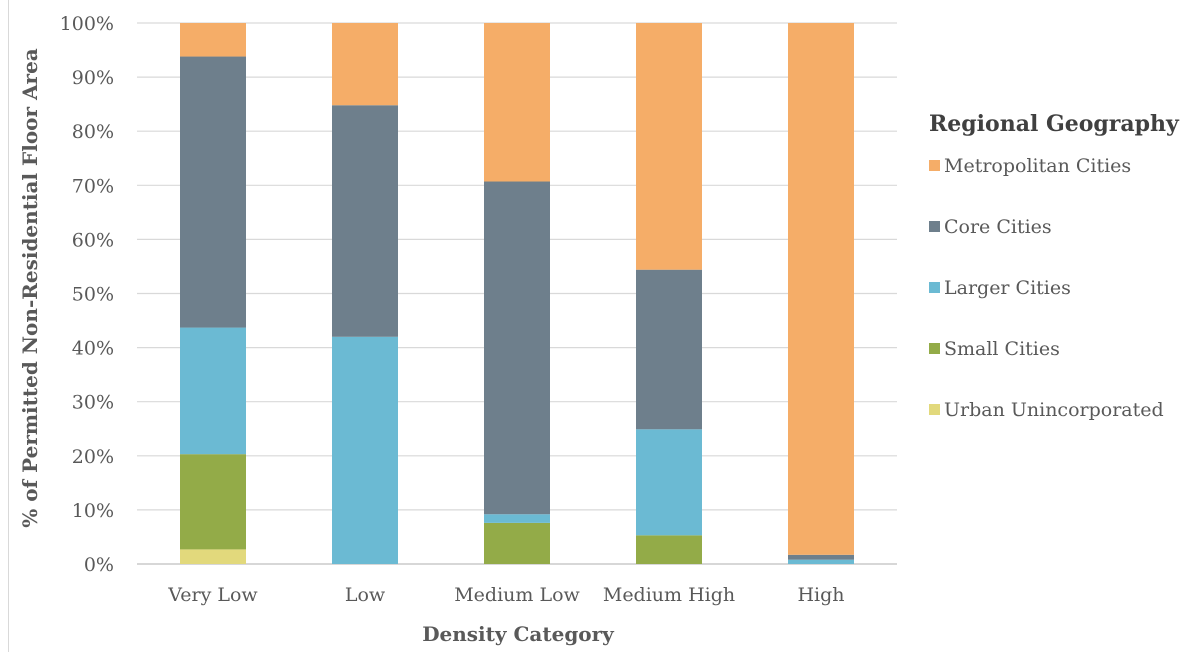 This screenshot has width=1191, height=652. What do you see at coordinates (8, 326) in the screenshot?
I see `left-frame-line` at bounding box center [8, 326].